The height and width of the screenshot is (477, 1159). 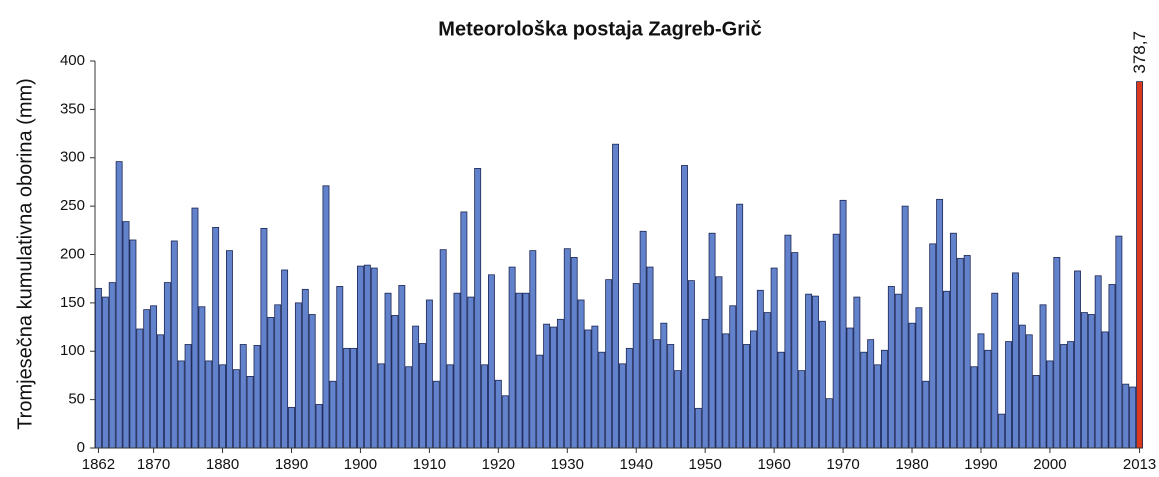 What do you see at coordinates (76, 399) in the screenshot?
I see `y-tick-label: 50` at bounding box center [76, 399].